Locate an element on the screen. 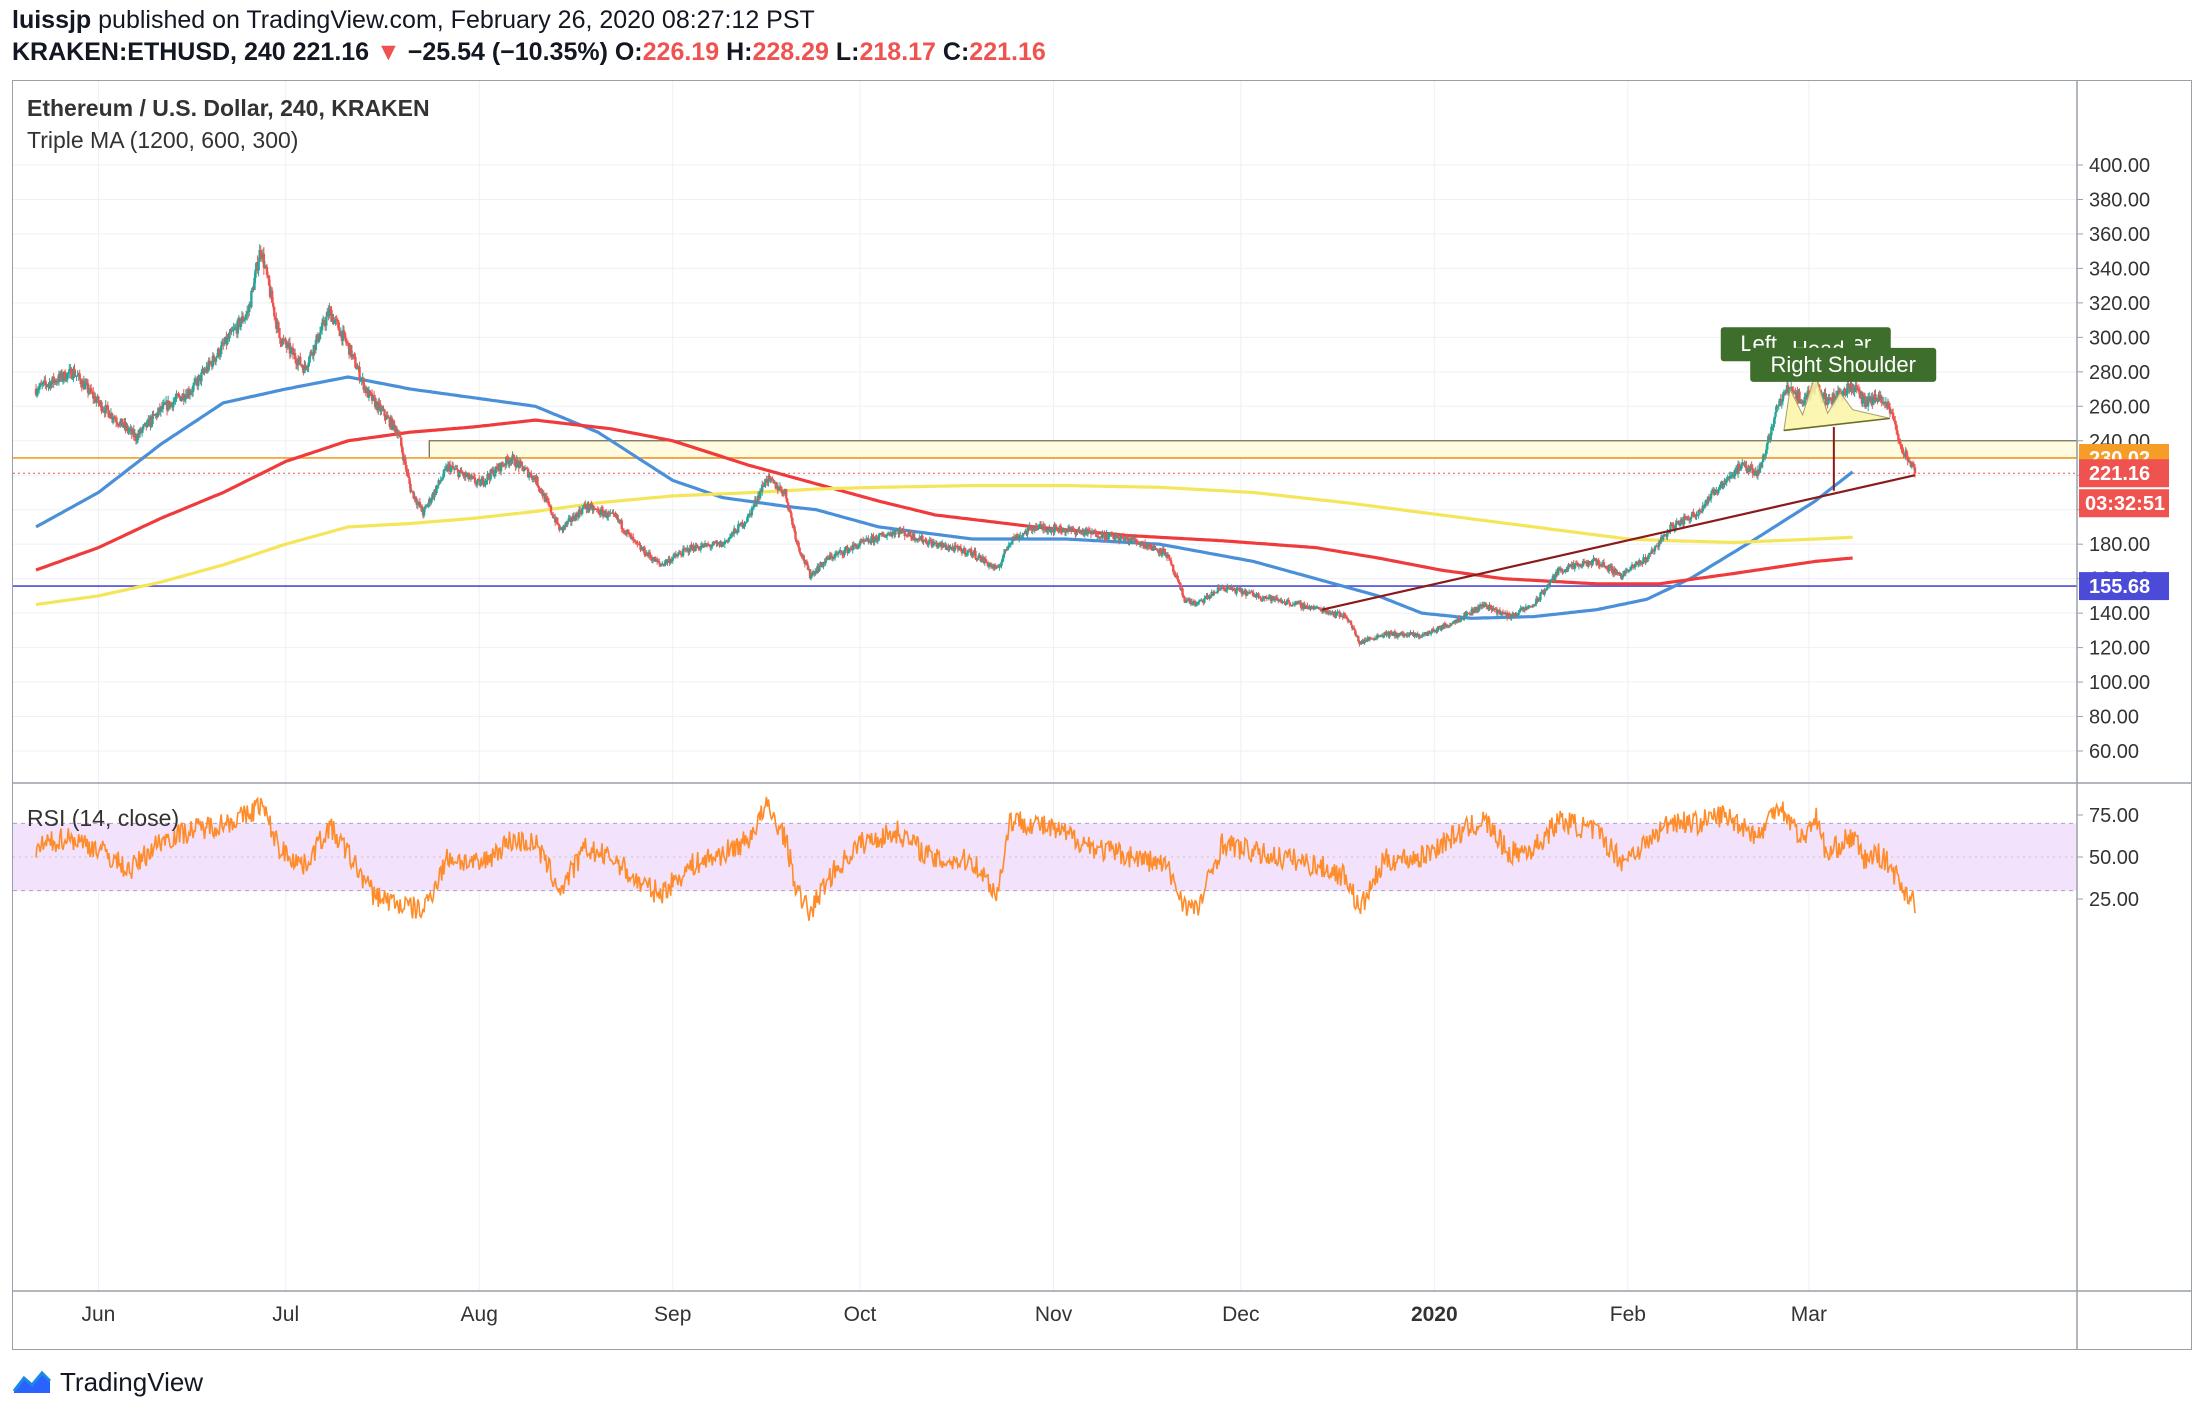 Image resolution: width=2201 pixels, height=1412 pixels. tradingview-brand: TradingView is located at coordinates (132, 1381).